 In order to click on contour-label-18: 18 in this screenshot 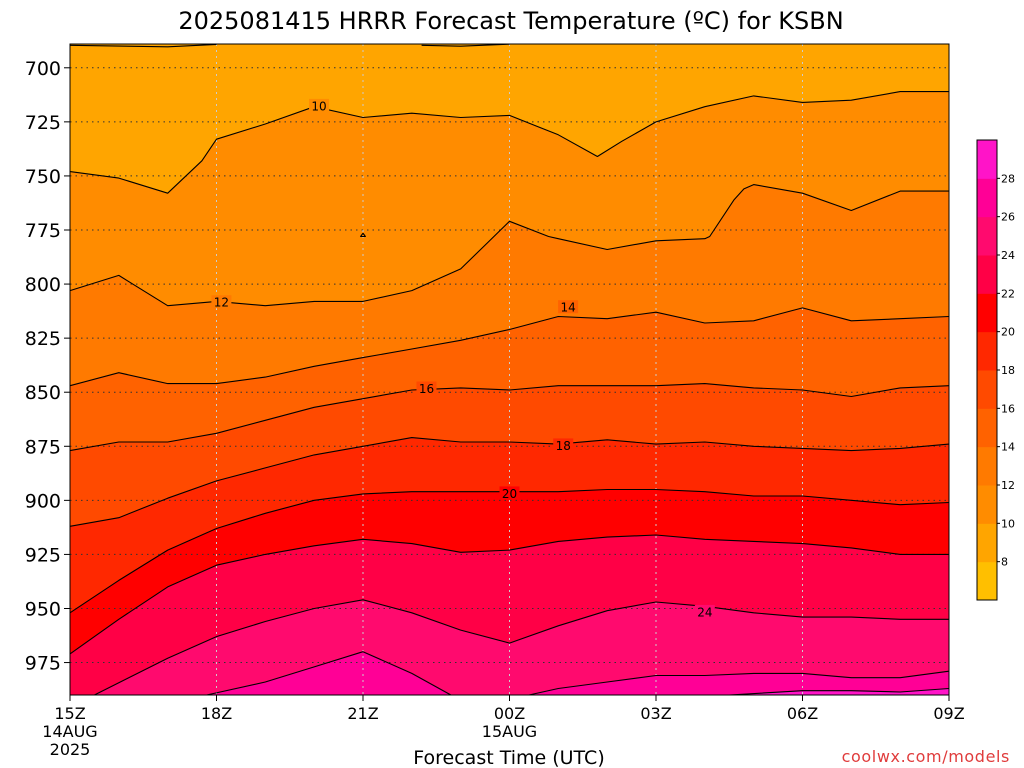, I will do `click(563, 446)`.